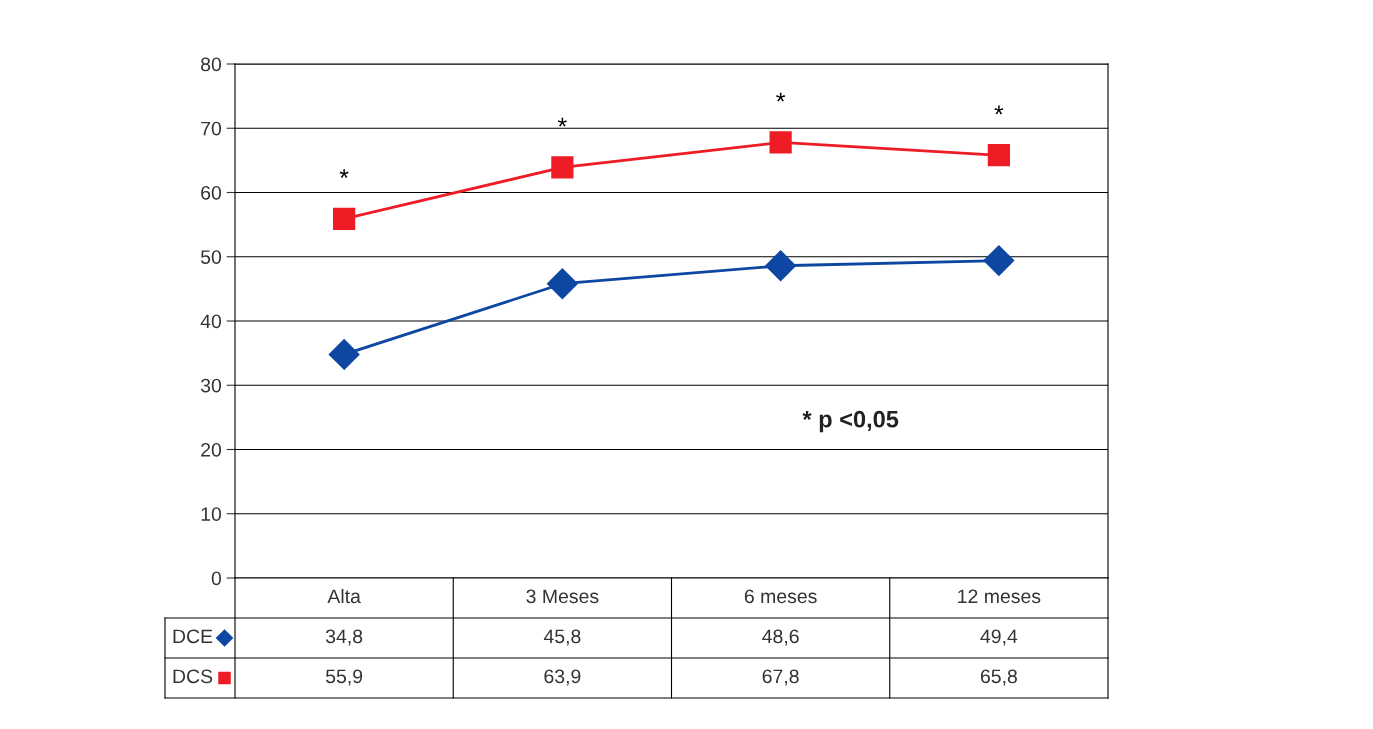  What do you see at coordinates (344, 596) in the screenshot?
I see `x-tick-label: Alta` at bounding box center [344, 596].